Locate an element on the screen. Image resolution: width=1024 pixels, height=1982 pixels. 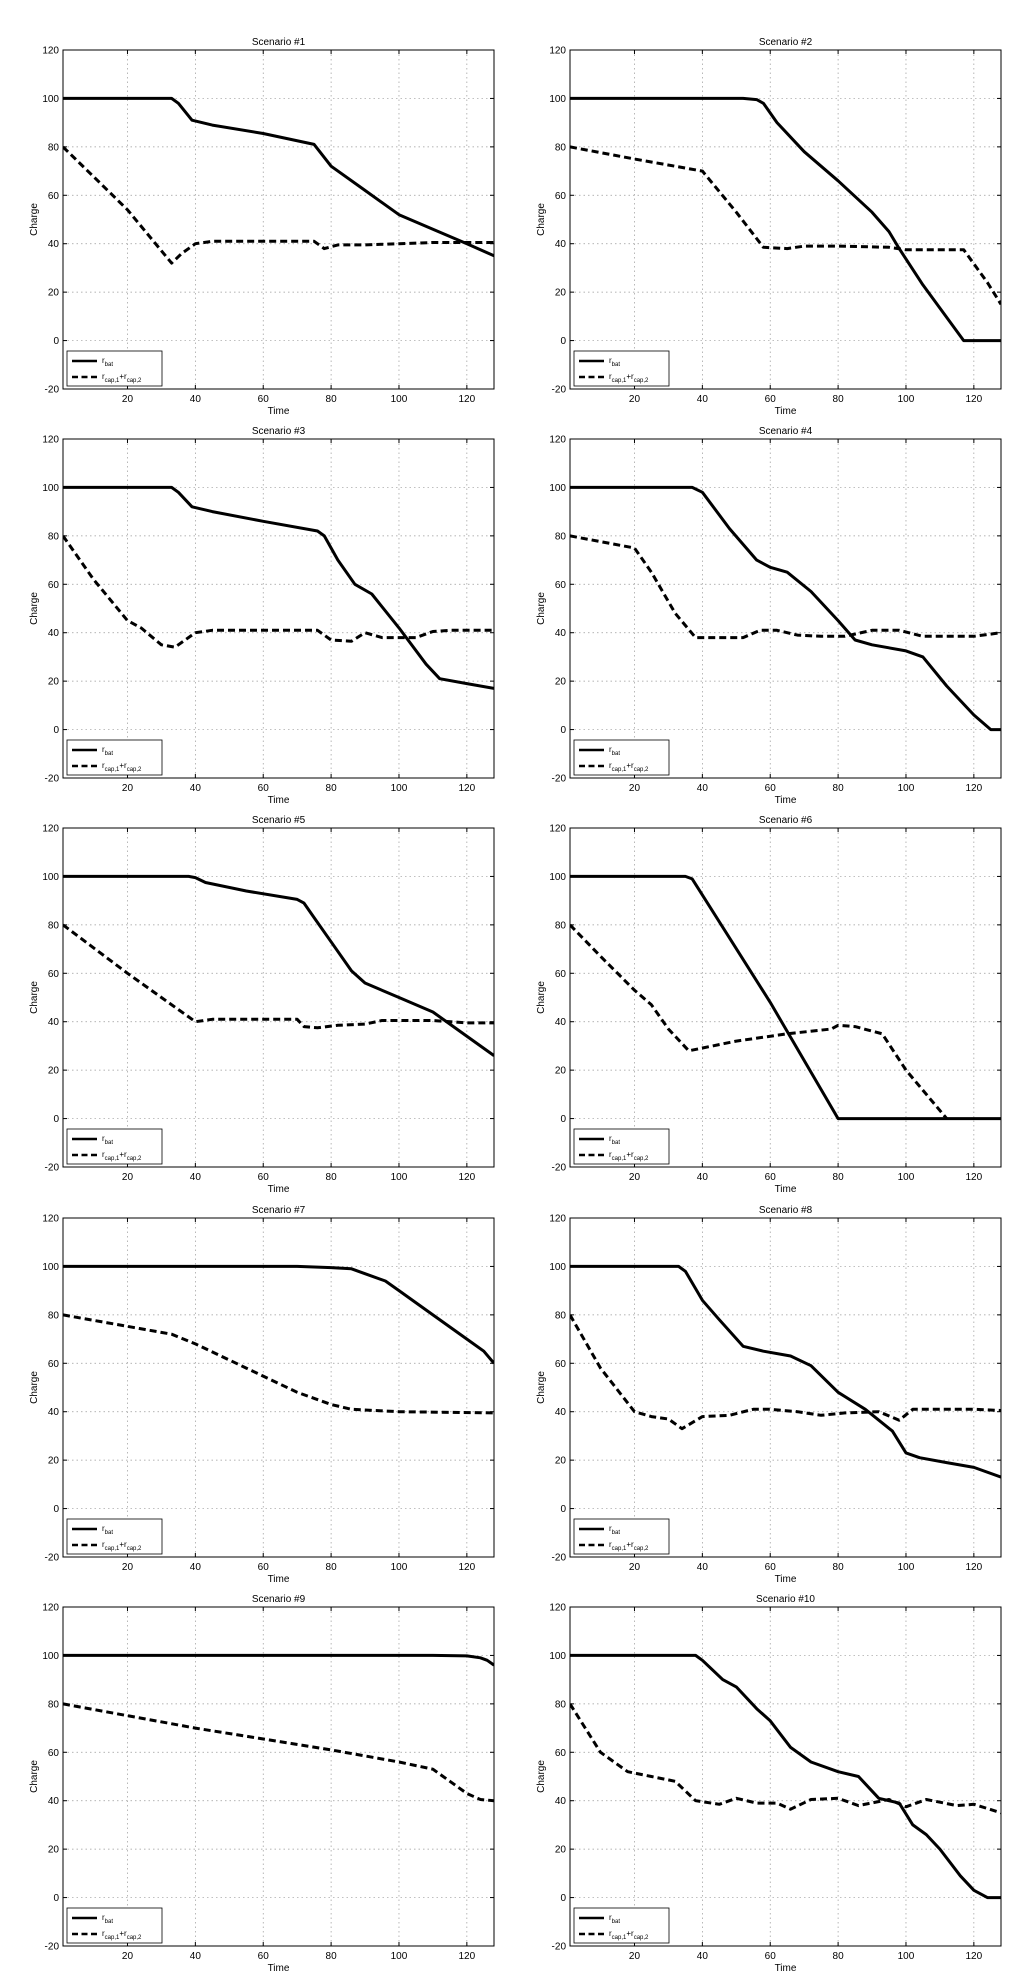
chart-title: Scenario #8 is located at coordinates (786, 1210).